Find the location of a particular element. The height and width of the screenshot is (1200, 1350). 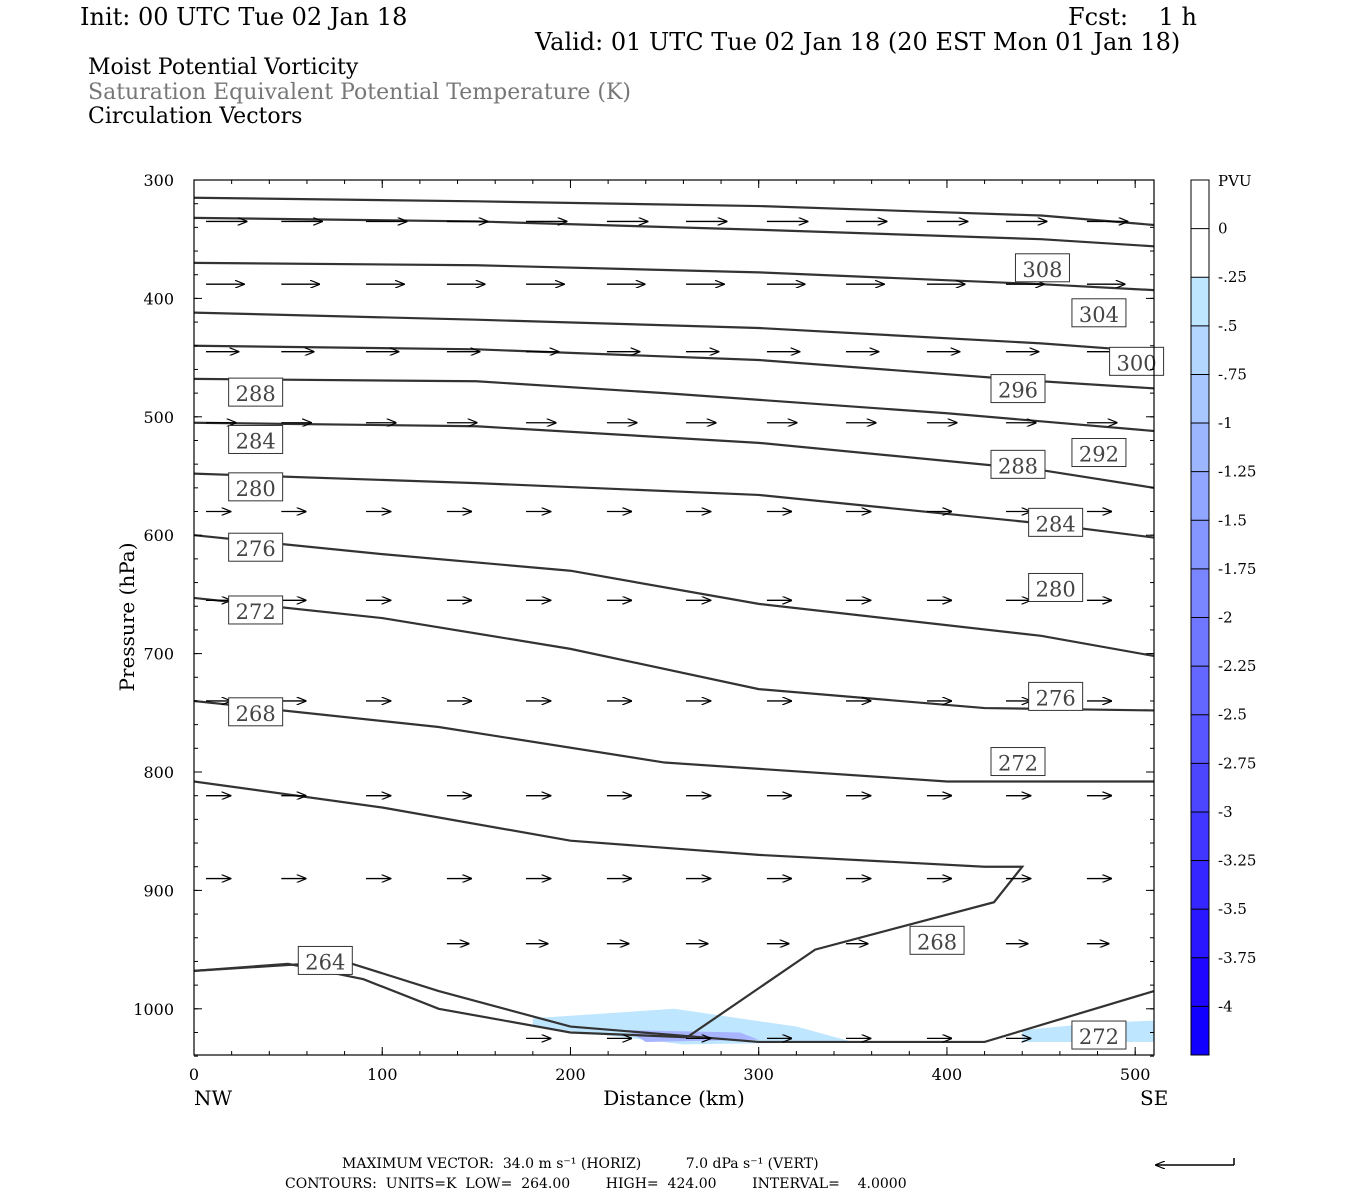

y-tick-label: 700 is located at coordinates (158, 654).